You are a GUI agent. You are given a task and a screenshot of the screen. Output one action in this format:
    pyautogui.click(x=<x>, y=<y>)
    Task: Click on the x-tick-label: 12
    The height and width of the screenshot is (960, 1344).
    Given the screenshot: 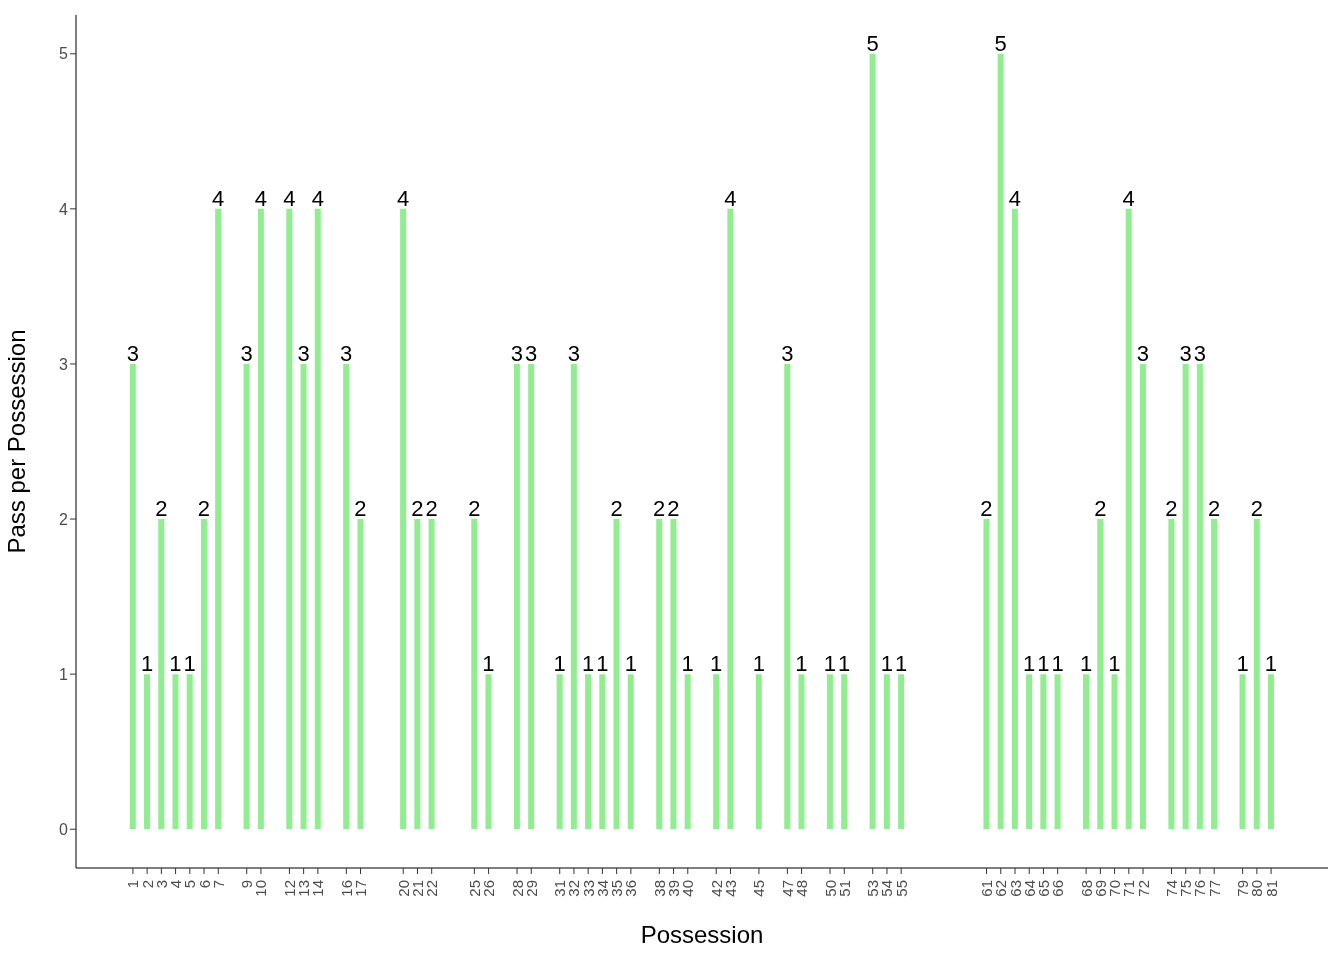 What is the action you would take?
    pyautogui.click(x=289, y=888)
    